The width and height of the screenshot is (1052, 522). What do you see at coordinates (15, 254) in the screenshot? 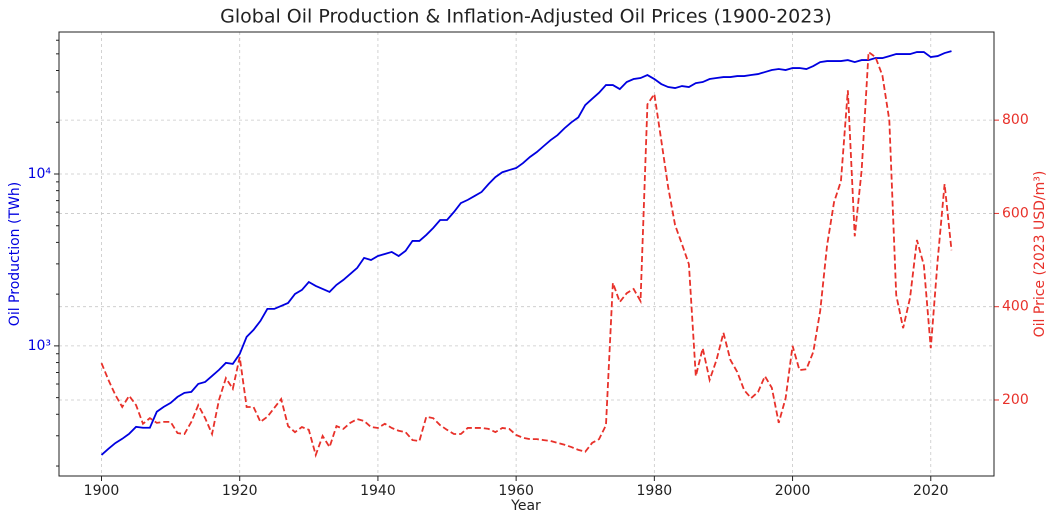
I see `y-axis-label: Oil Production (TWh)` at bounding box center [15, 254].